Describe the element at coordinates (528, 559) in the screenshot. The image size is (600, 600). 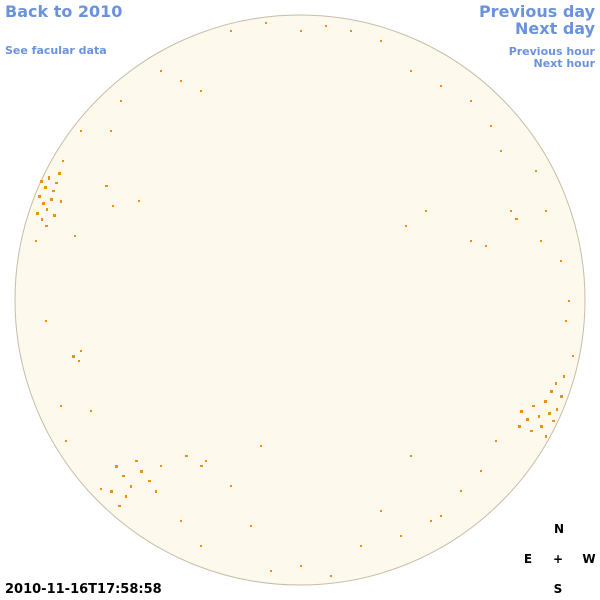
I see `compass-east: E` at that location.